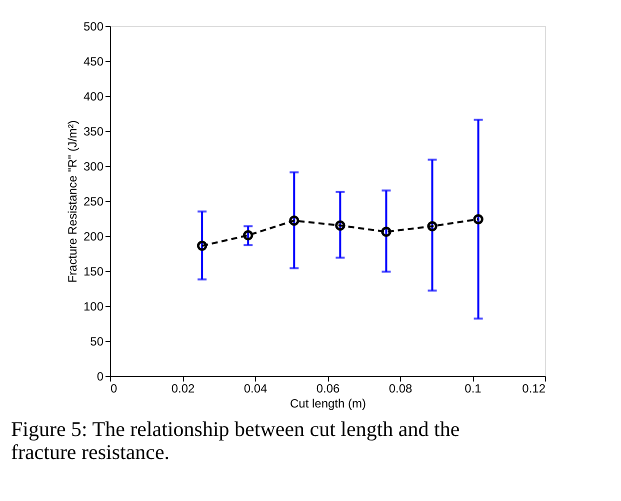 The width and height of the screenshot is (621, 501). What do you see at coordinates (114, 389) in the screenshot?
I see `x-tick-label: 0` at bounding box center [114, 389].